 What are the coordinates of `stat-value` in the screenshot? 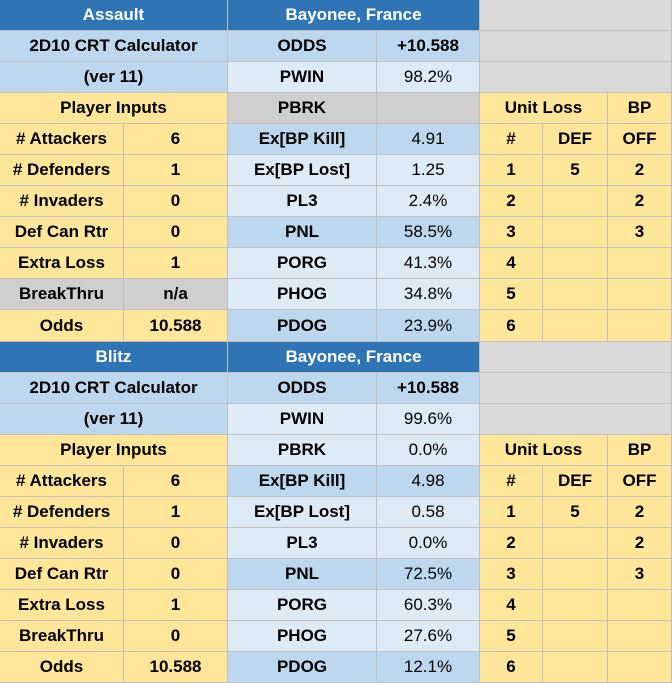 It's located at (428, 108).